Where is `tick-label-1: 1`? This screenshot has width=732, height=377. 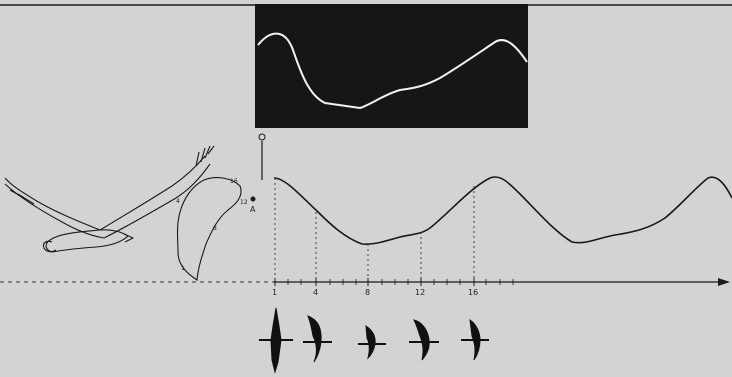
tick-label-1: 1 is located at coordinates (274, 292).